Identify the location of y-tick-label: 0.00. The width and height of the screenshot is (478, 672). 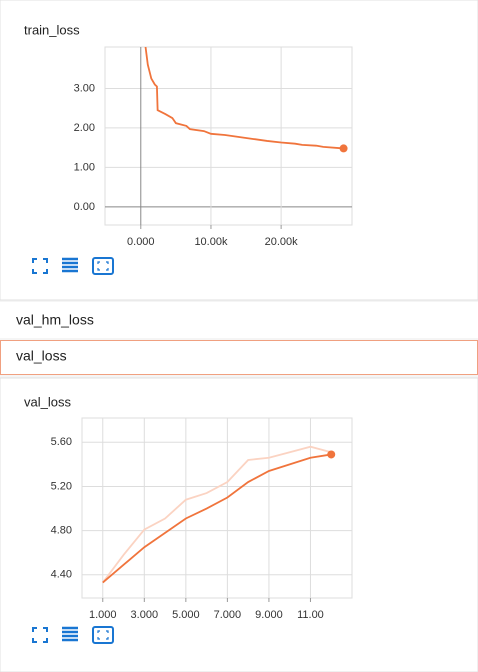
(84, 207).